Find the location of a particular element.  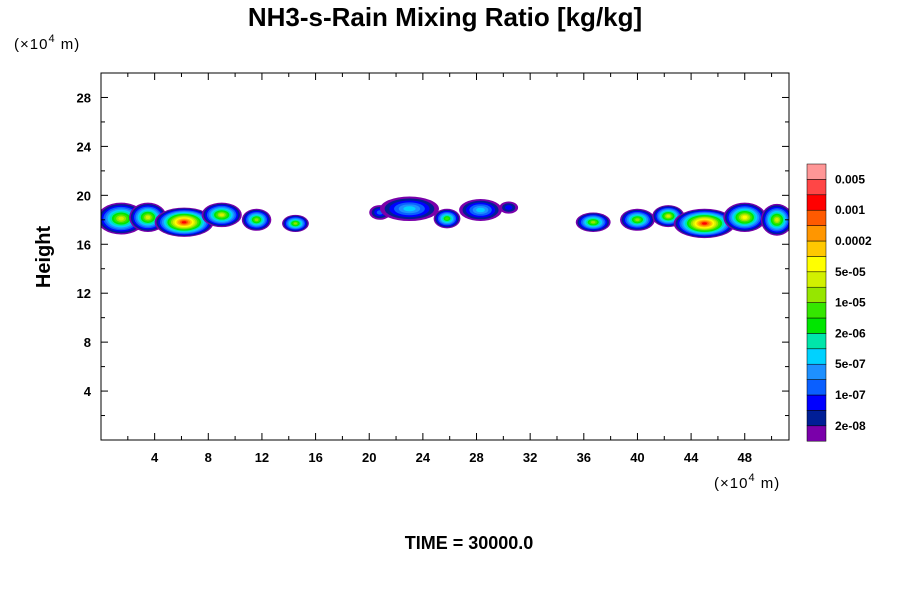

x-tick-label: 36 is located at coordinates (584, 457).